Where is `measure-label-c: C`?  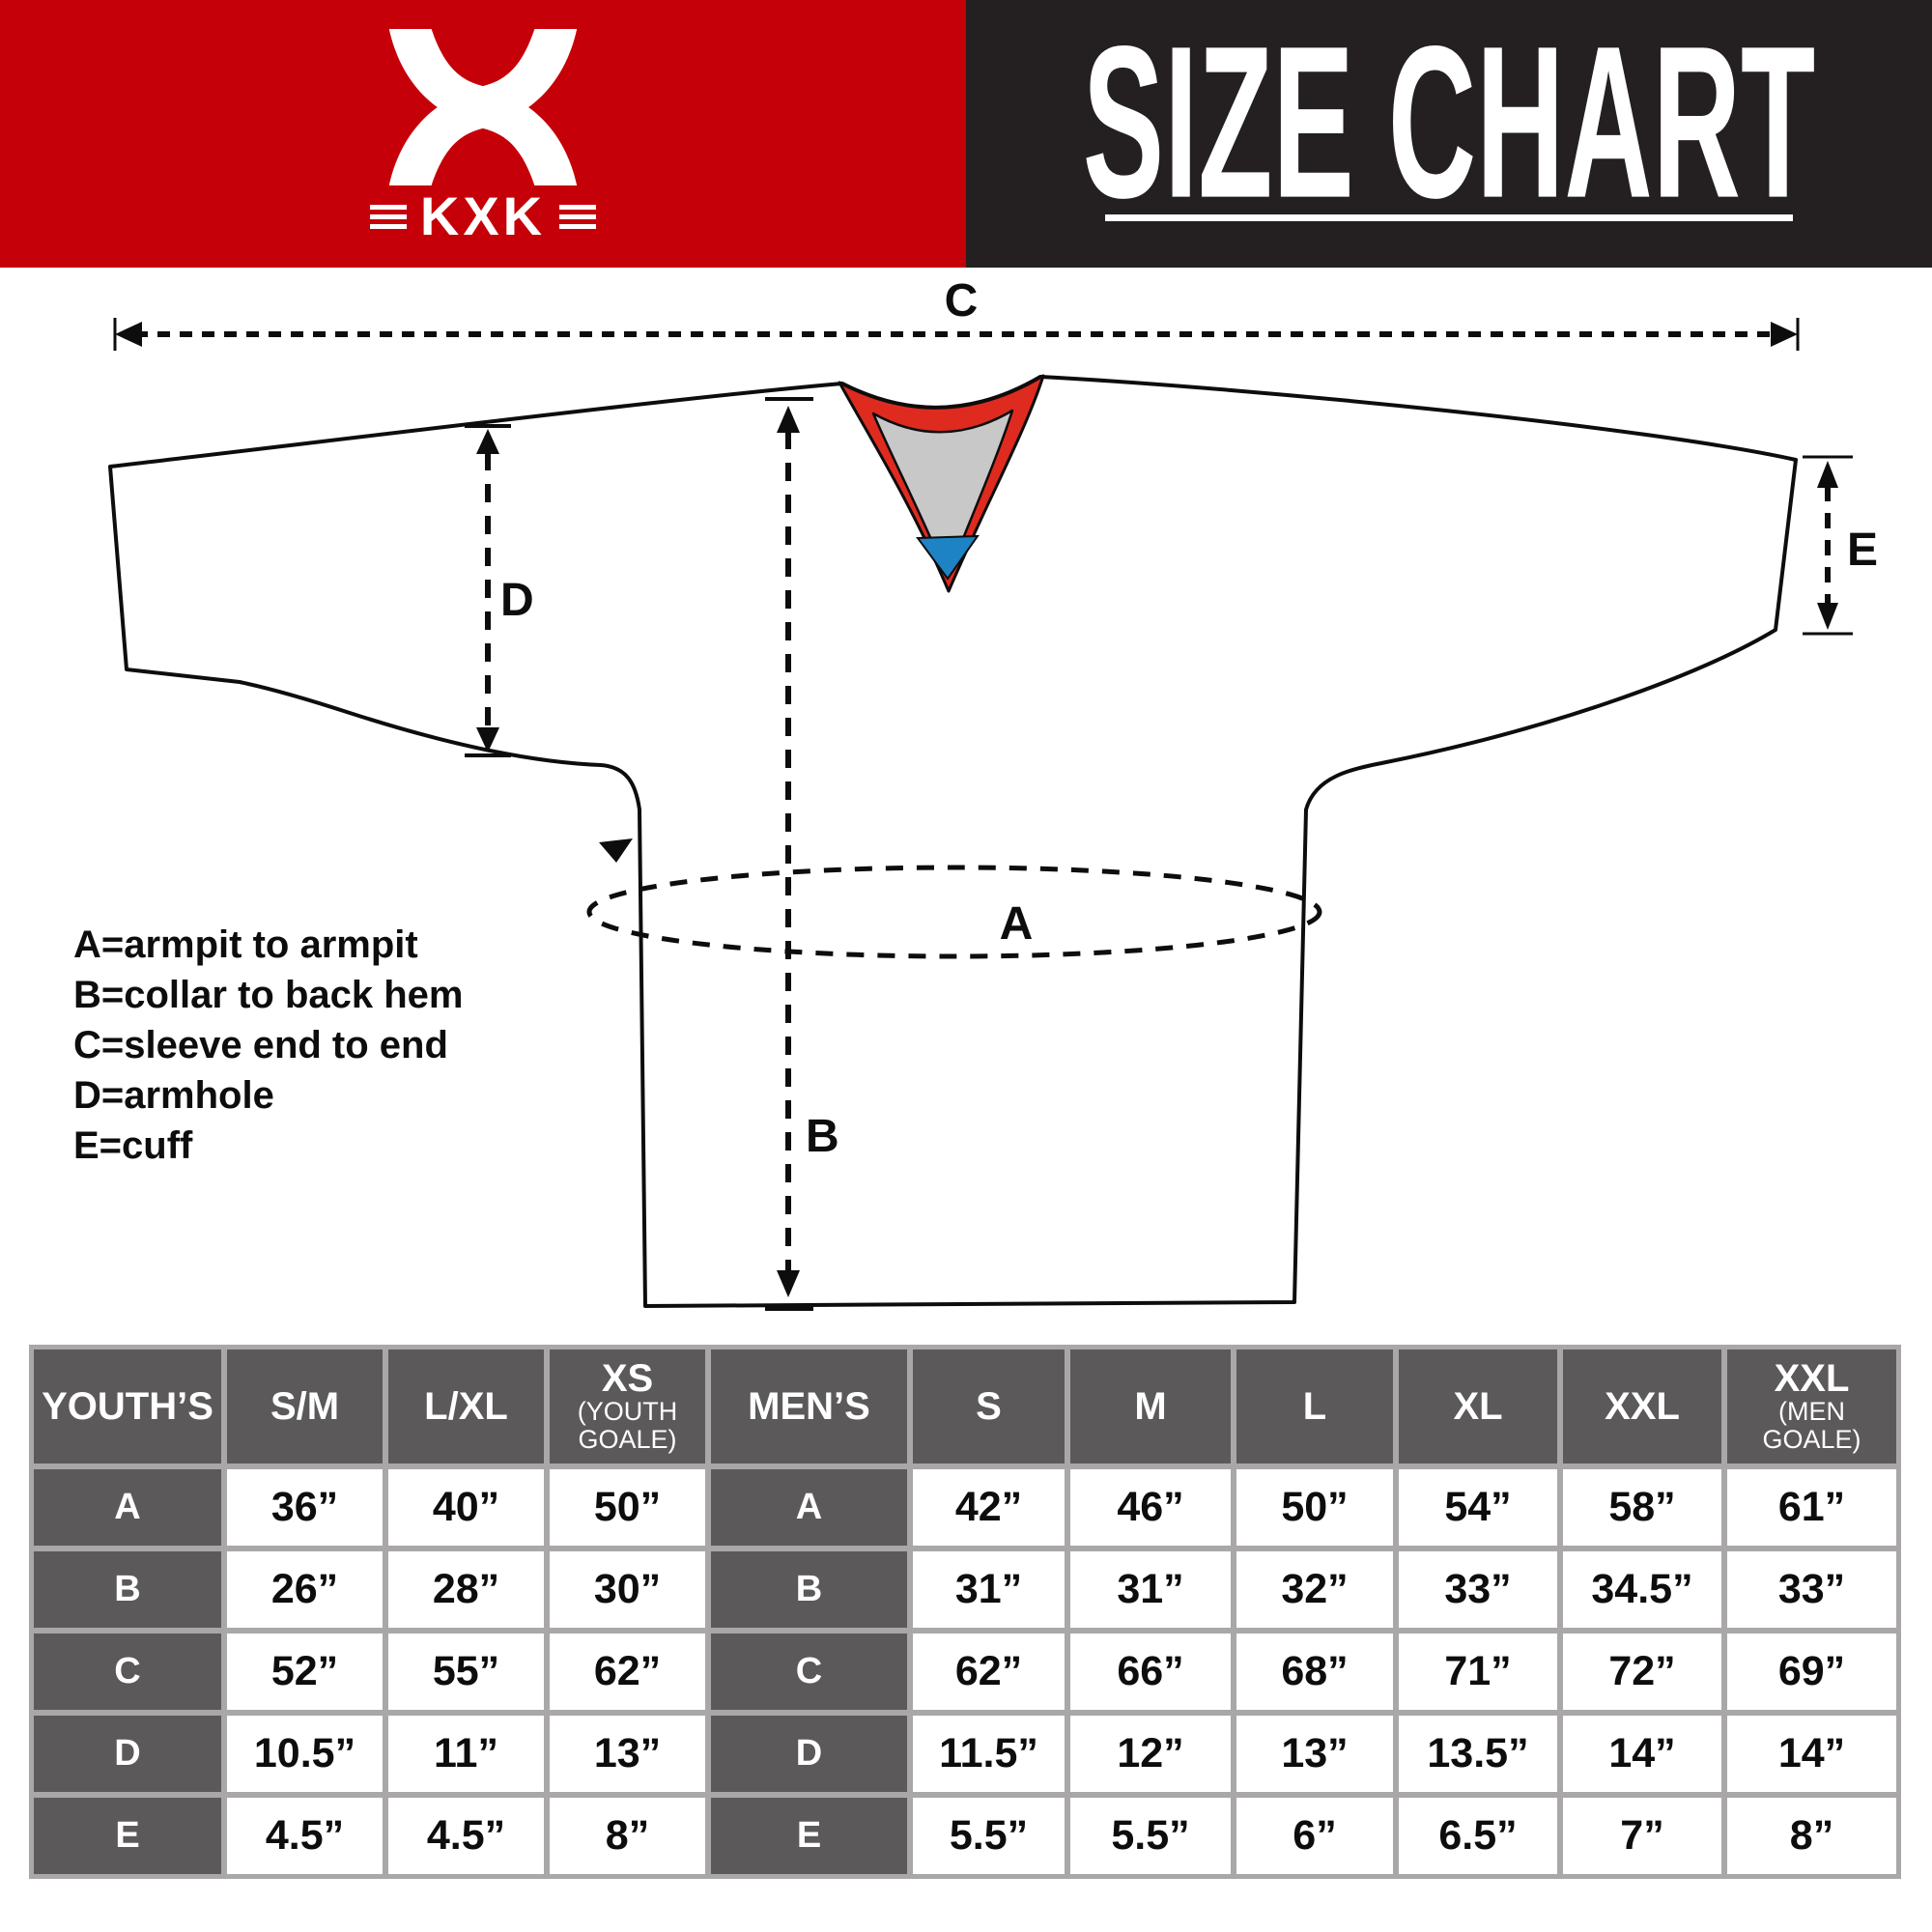
measure-label-c: C is located at coordinates (962, 301).